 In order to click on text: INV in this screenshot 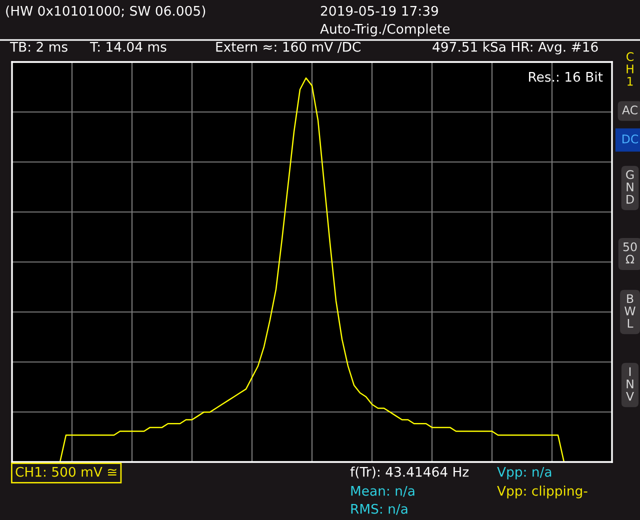, I will do `click(630, 384)`.